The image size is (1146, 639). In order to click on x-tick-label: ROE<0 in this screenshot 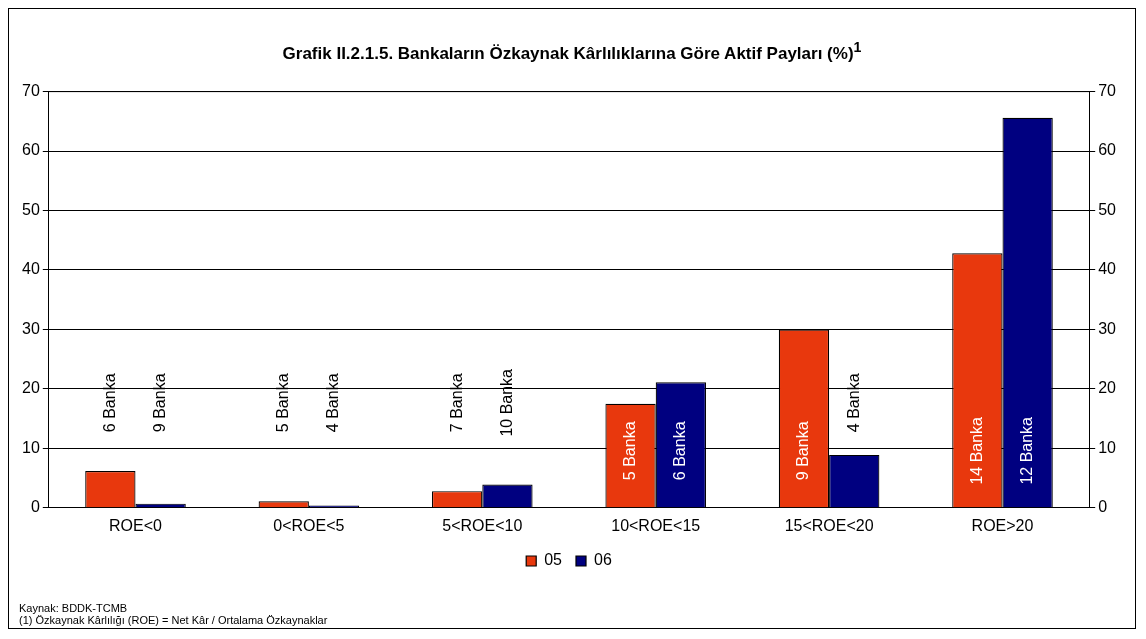, I will do `click(136, 525)`.